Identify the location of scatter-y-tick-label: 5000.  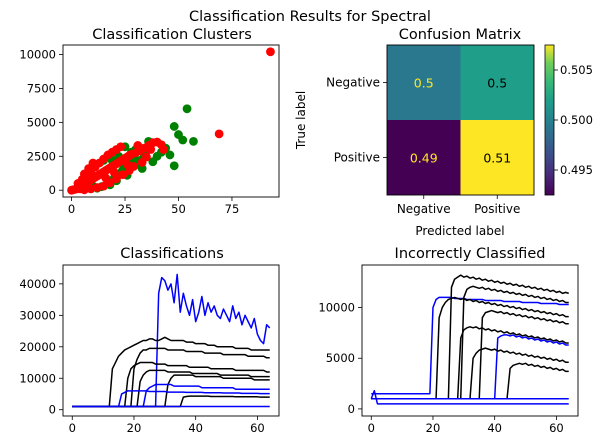
(41, 122).